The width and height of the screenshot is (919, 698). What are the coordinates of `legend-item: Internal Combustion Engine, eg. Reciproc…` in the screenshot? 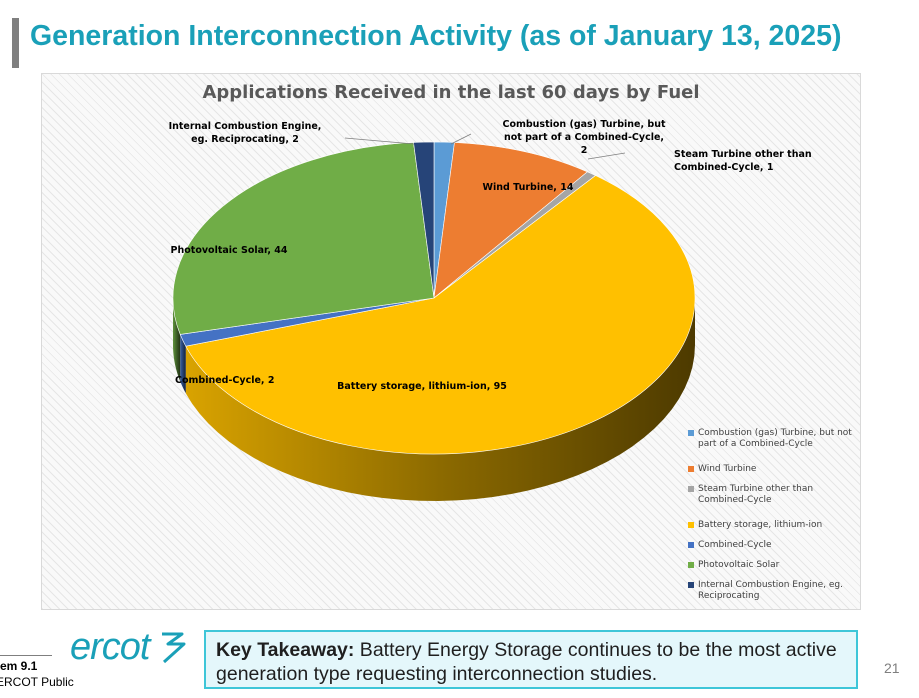 It's located at (773, 591).